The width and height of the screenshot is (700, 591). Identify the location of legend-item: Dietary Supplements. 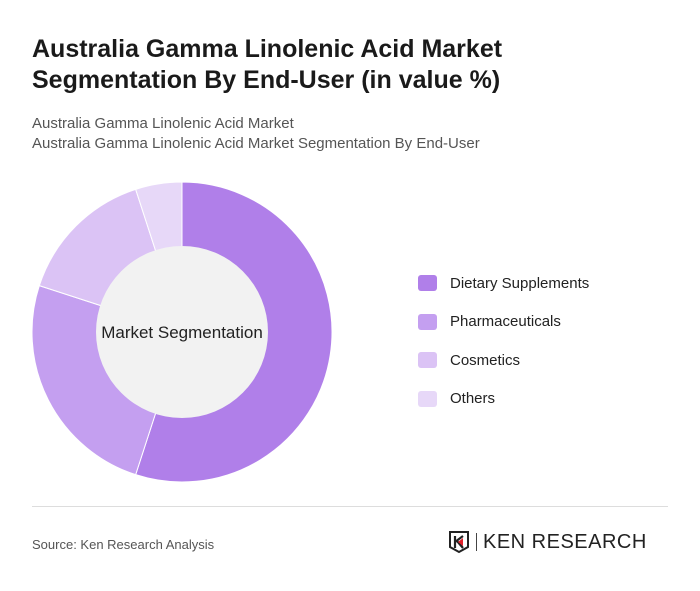
(503, 283).